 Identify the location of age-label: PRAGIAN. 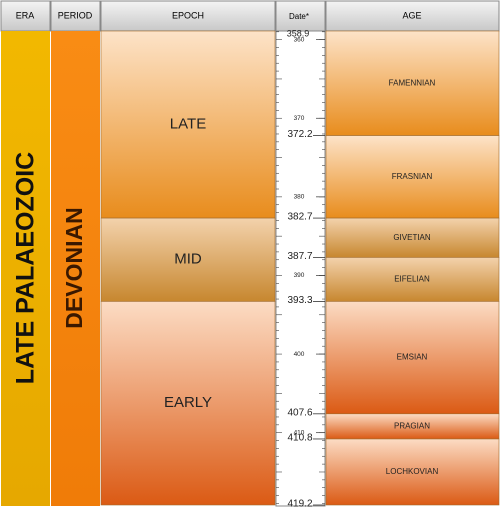
(412, 426).